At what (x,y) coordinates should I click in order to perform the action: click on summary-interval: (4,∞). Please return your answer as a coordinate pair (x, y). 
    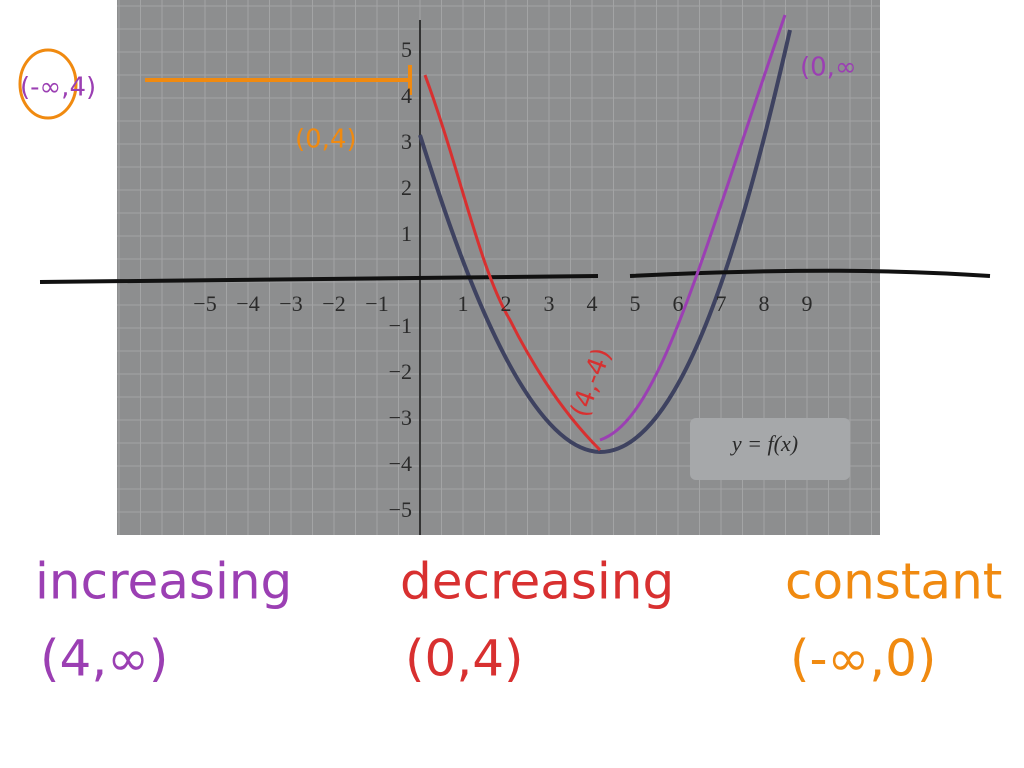
    Looking at the image, I should click on (104, 659).